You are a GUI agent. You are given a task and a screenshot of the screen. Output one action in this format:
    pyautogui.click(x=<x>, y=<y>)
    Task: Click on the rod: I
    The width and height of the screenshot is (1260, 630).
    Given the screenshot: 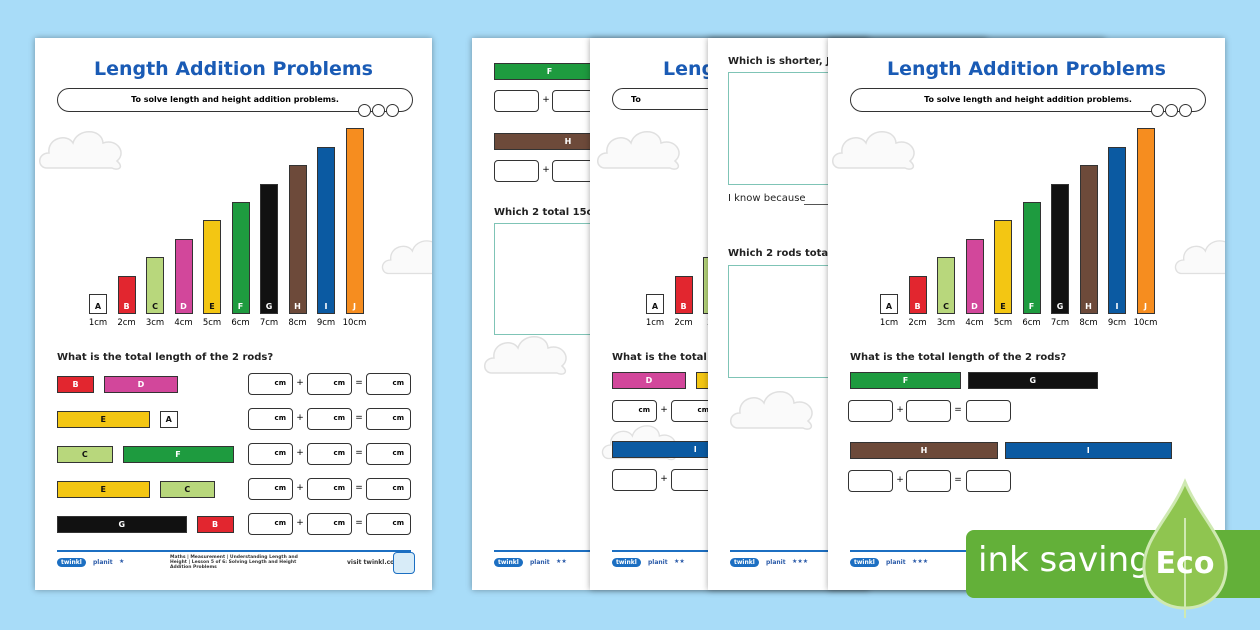 What is the action you would take?
    pyautogui.click(x=326, y=230)
    